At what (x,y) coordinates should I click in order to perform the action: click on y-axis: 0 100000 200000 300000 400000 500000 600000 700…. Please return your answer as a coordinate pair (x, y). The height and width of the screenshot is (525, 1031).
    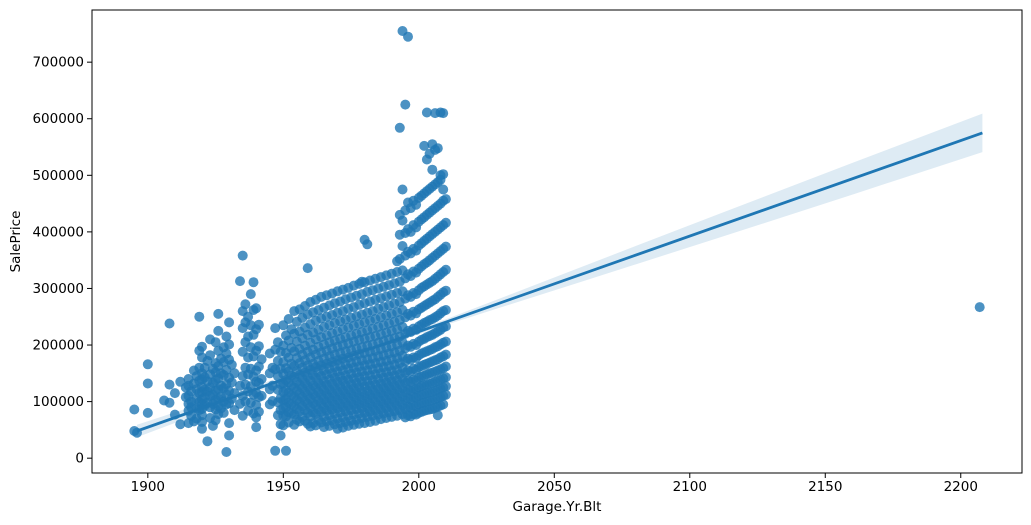
    Looking at the image, I should click on (62, 261).